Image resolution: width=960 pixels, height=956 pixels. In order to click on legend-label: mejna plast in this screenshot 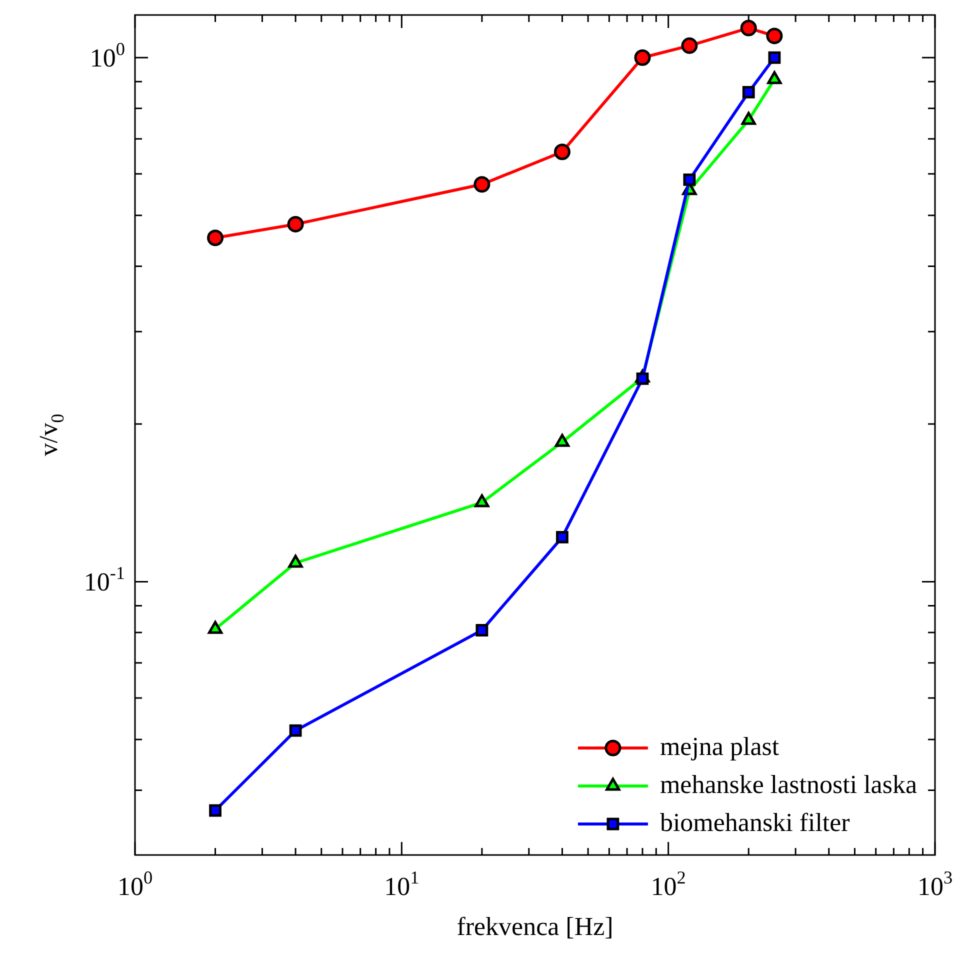, I will do `click(720, 746)`.